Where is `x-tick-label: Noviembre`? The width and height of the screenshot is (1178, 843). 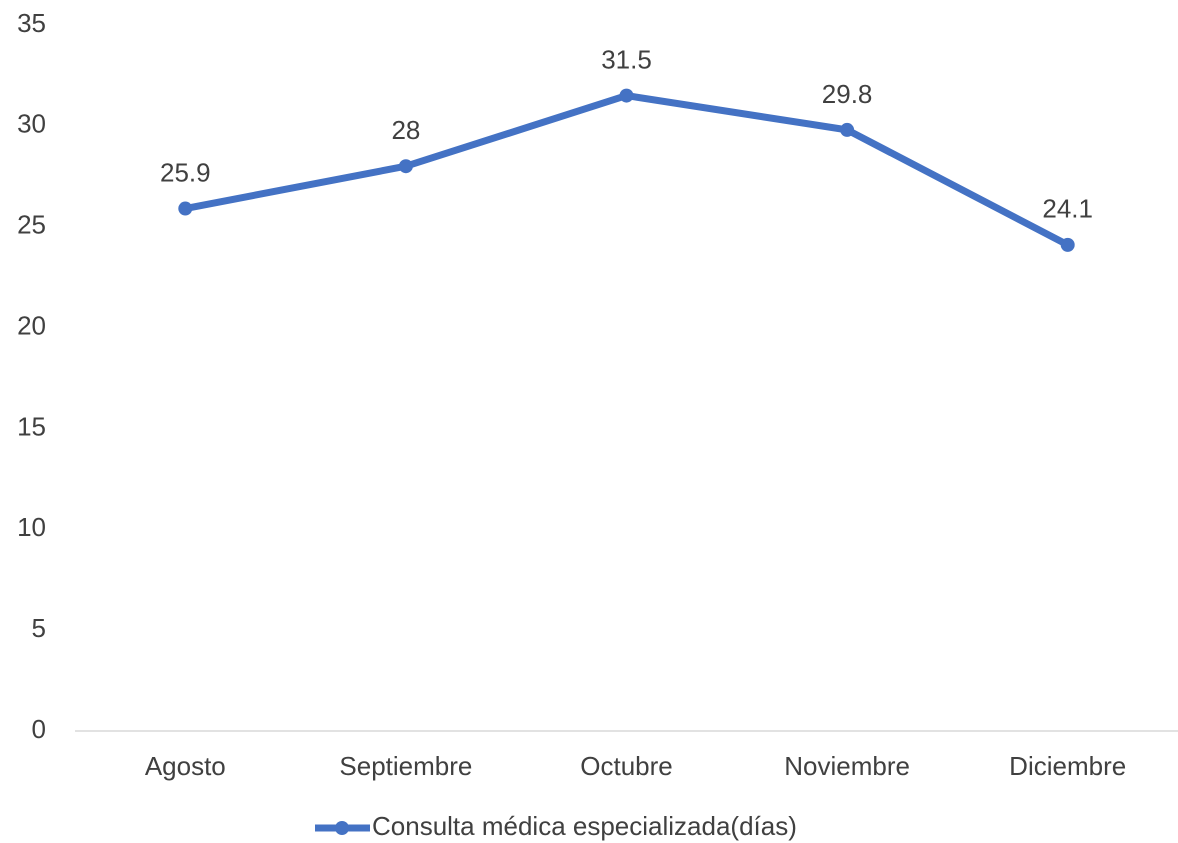
x-tick-label: Noviembre is located at coordinates (847, 766).